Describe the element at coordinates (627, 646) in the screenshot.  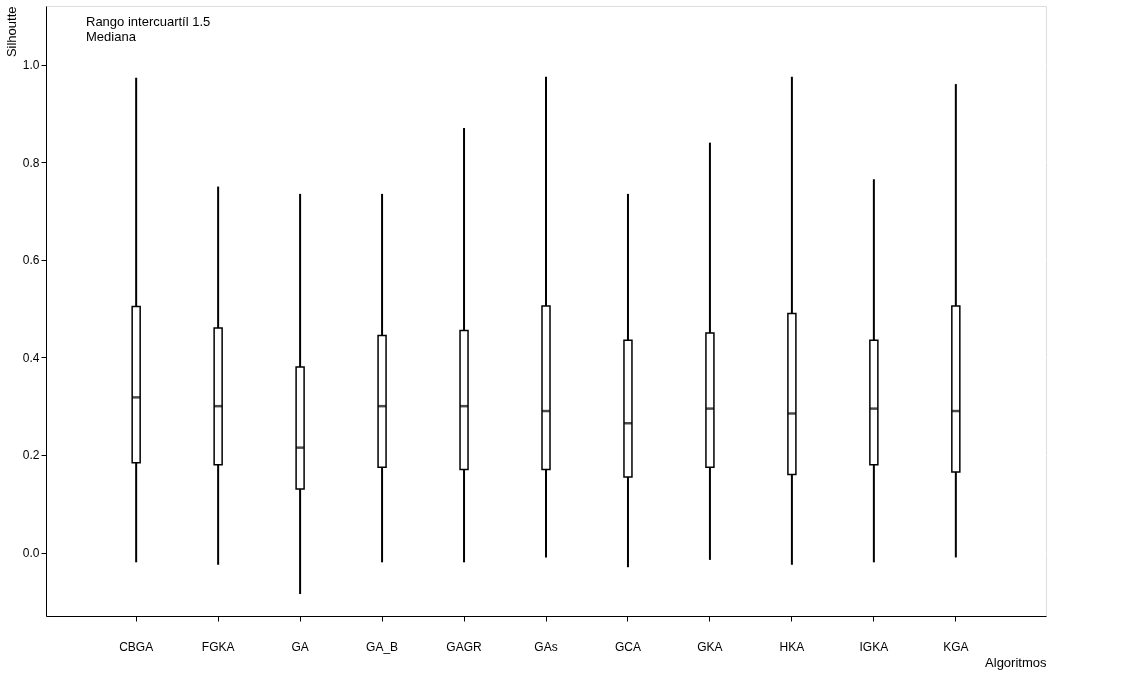
I see `x-tick-label: GCA` at that location.